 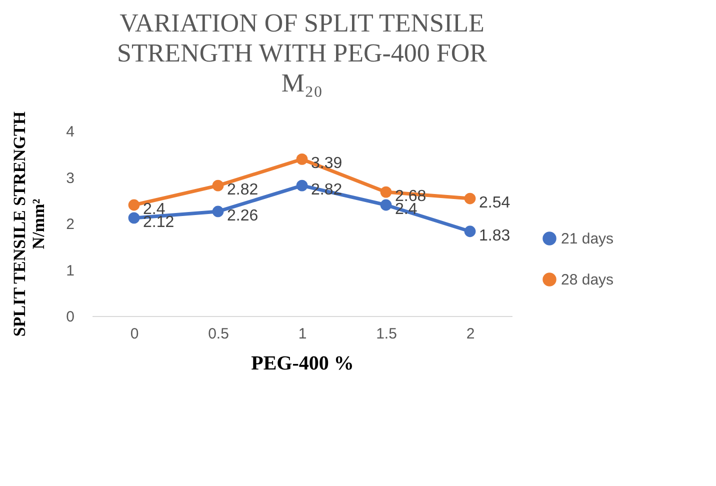 What do you see at coordinates (302, 363) in the screenshot?
I see `x-axis-title: PEG-400 %` at bounding box center [302, 363].